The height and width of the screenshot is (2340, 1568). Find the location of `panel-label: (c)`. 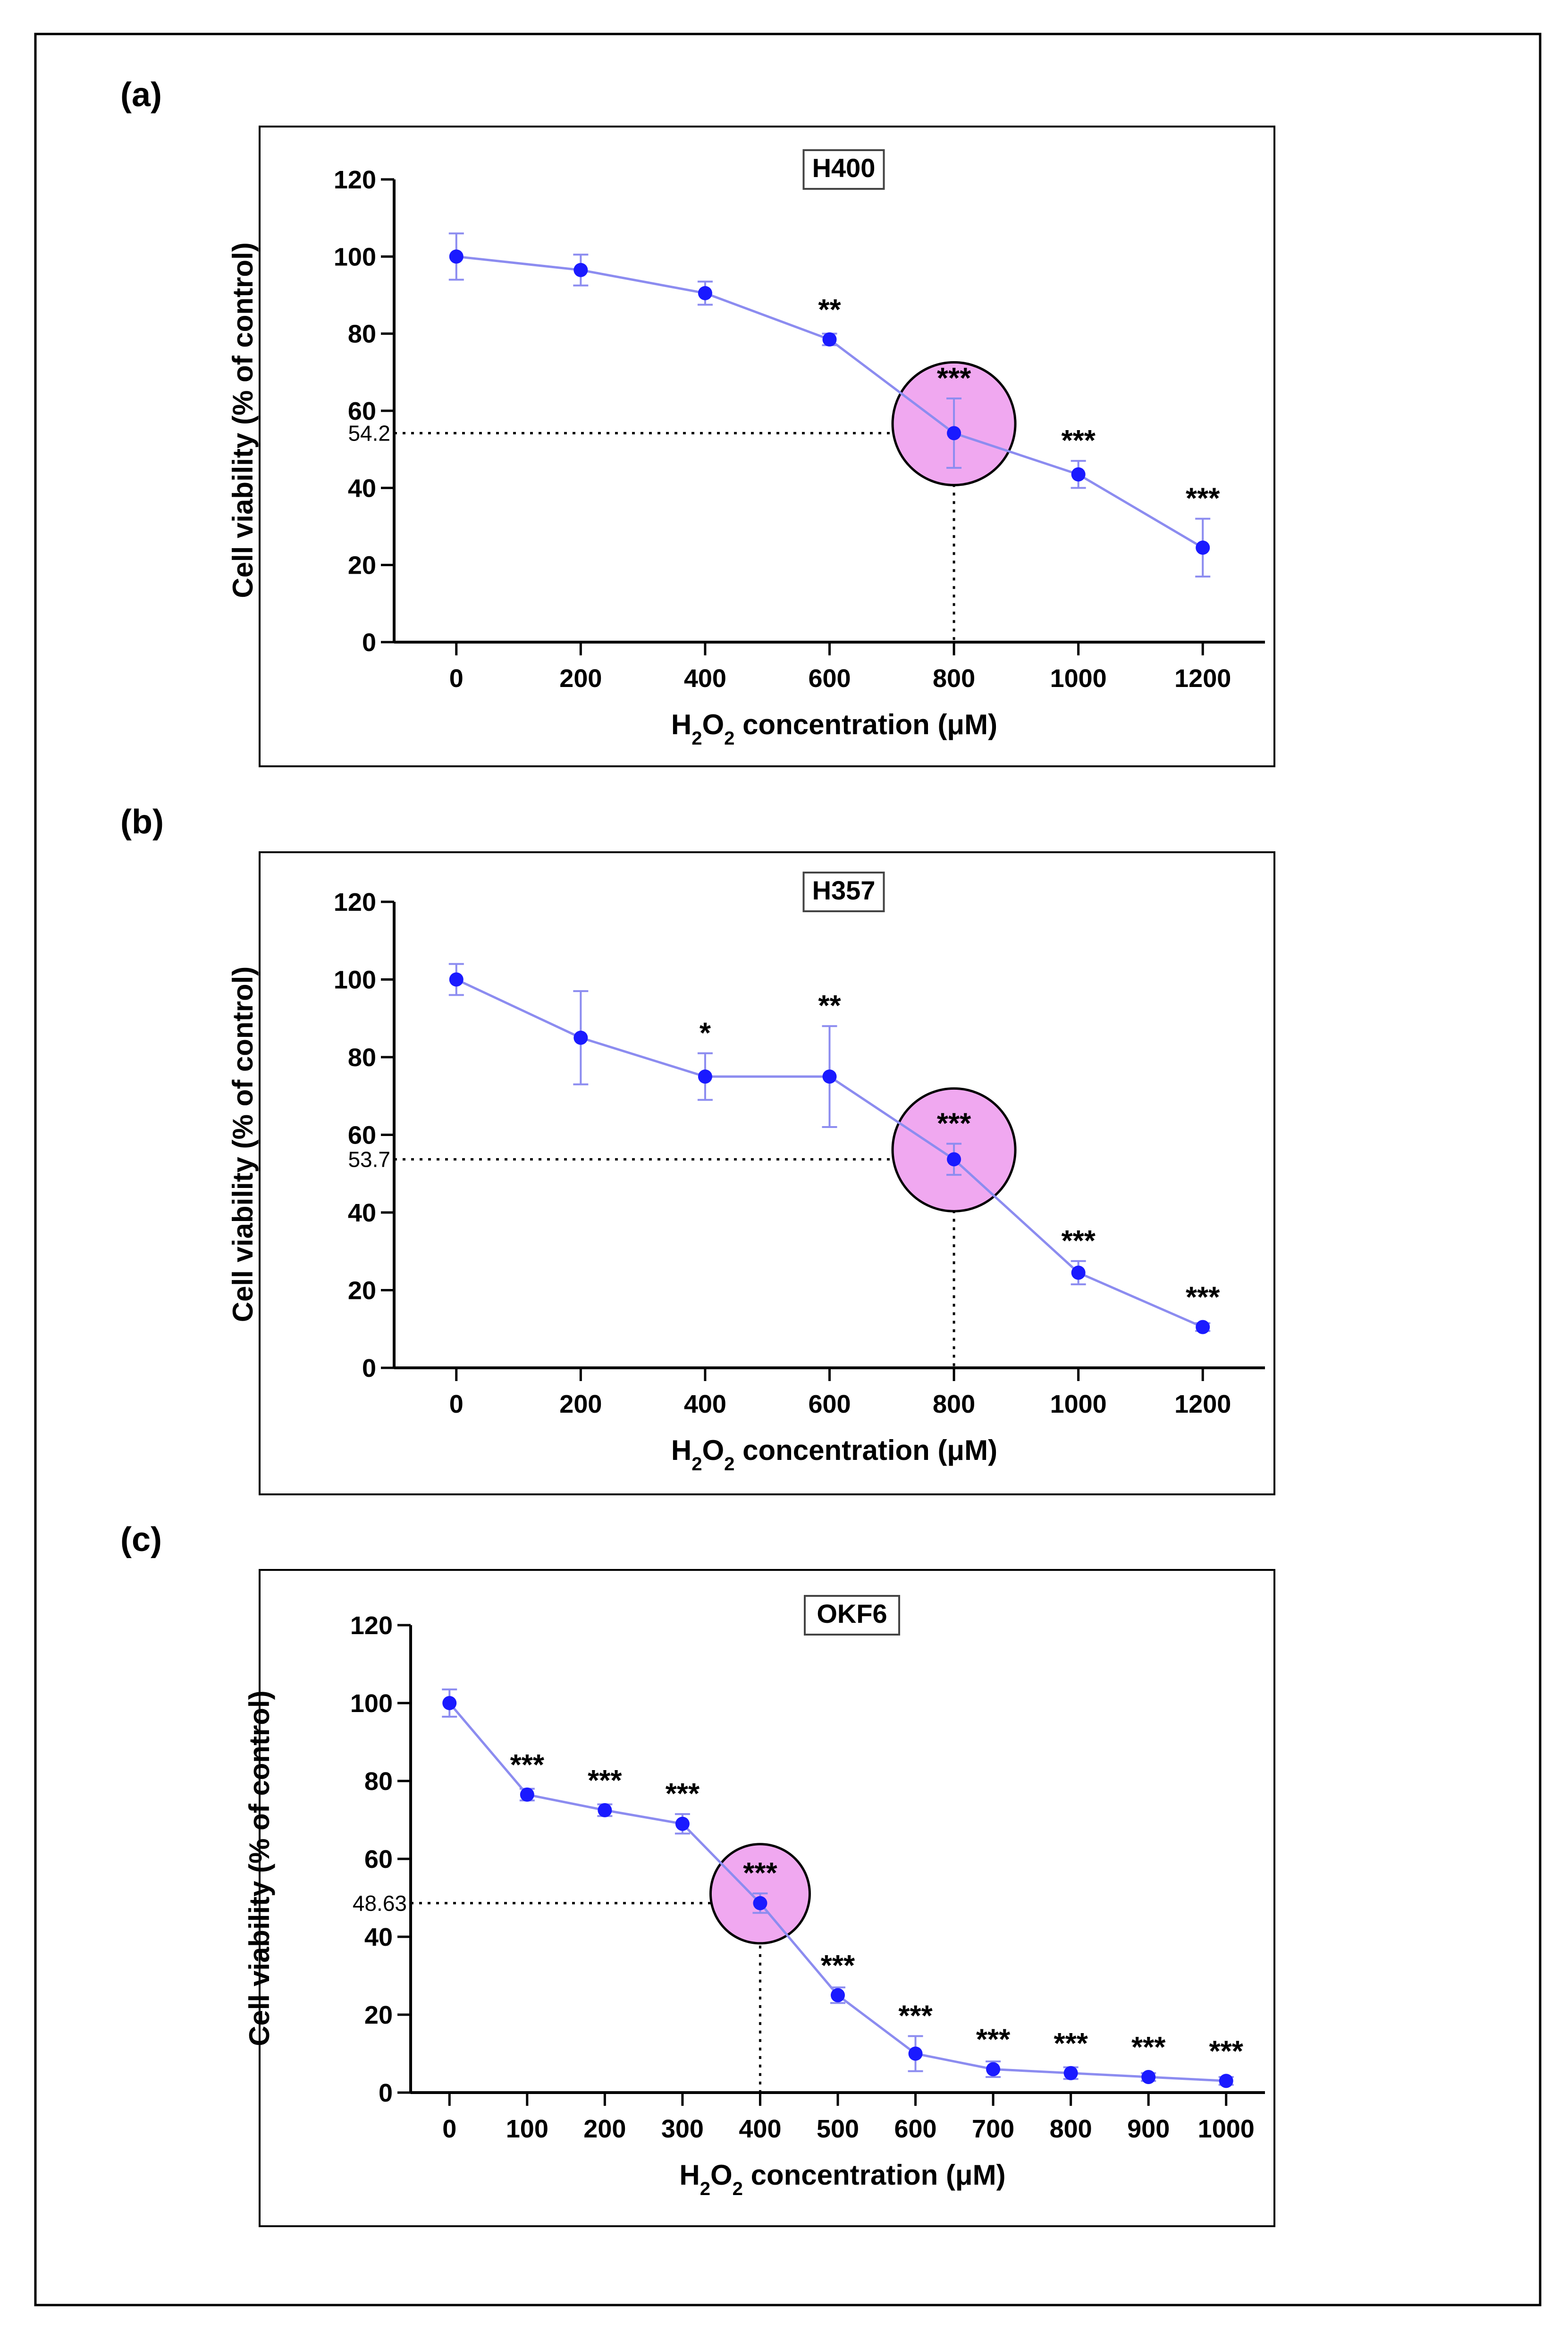

panel-label: (c) is located at coordinates (141, 1540).